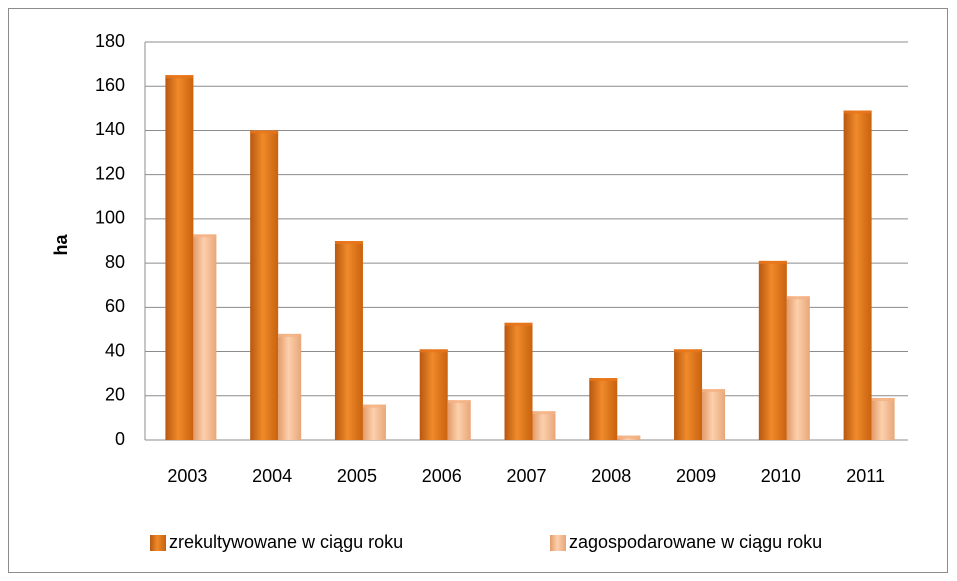 Image resolution: width=957 pixels, height=581 pixels. Describe the element at coordinates (120, 439) in the screenshot. I see `y-tick-label: 0` at that location.